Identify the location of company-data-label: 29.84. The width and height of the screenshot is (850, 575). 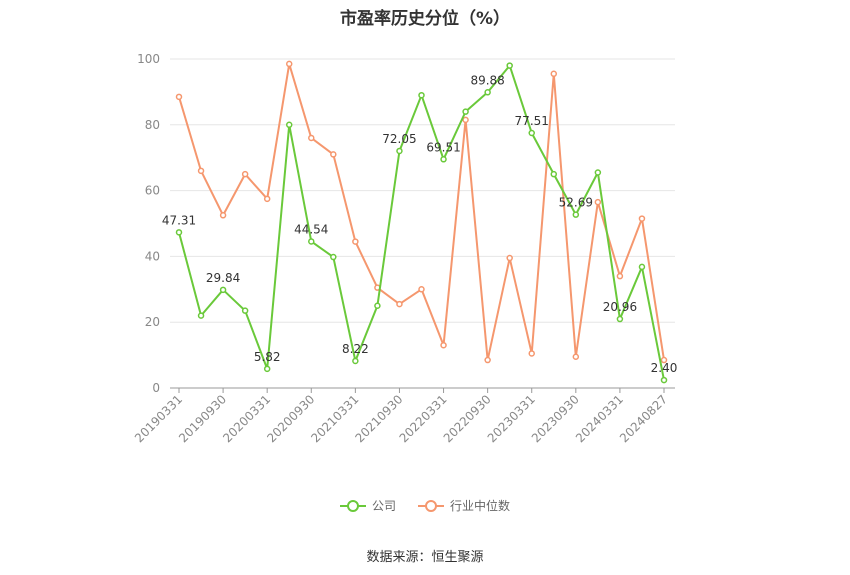
(223, 278).